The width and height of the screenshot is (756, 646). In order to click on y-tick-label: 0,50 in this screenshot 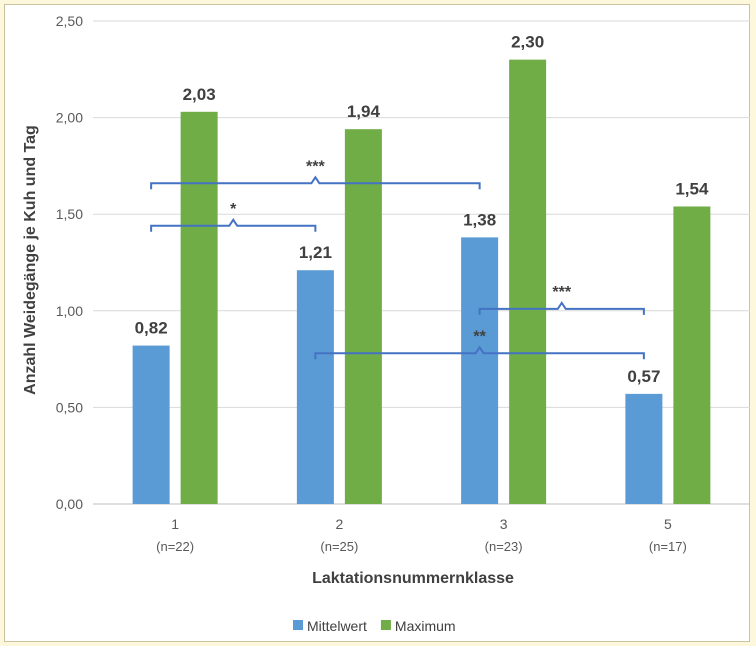, I will do `click(69, 407)`.